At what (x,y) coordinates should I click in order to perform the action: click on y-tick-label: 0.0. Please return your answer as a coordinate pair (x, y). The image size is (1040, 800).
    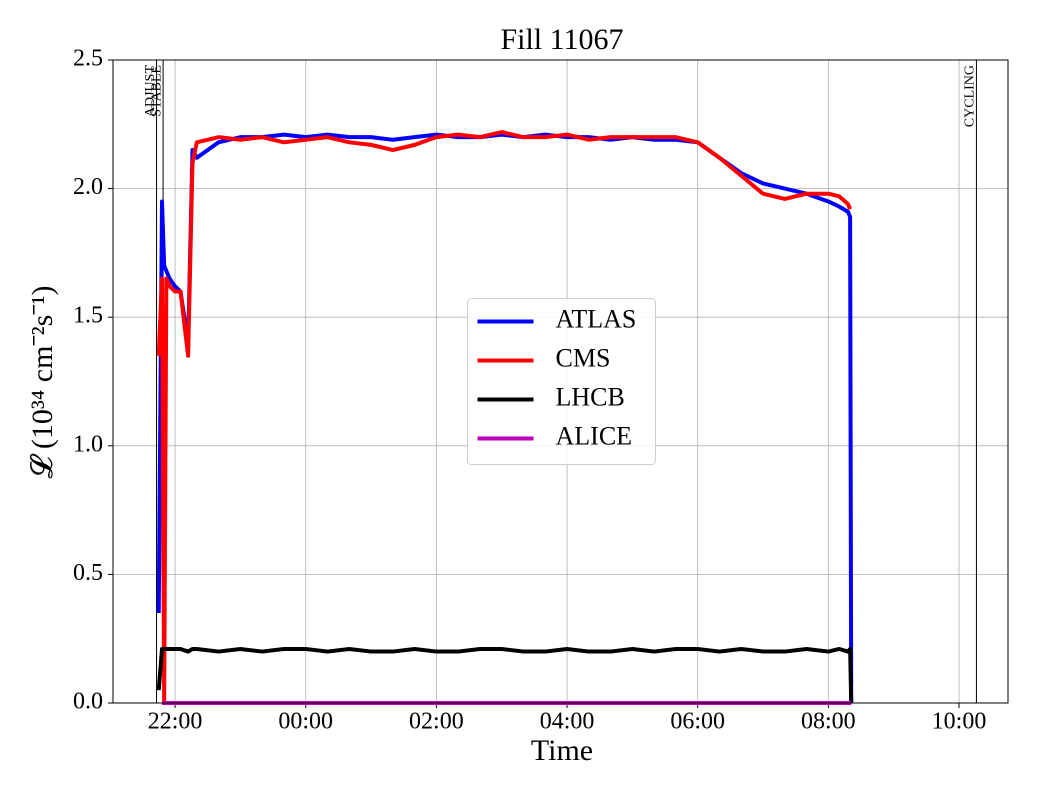
    Looking at the image, I should click on (88, 702).